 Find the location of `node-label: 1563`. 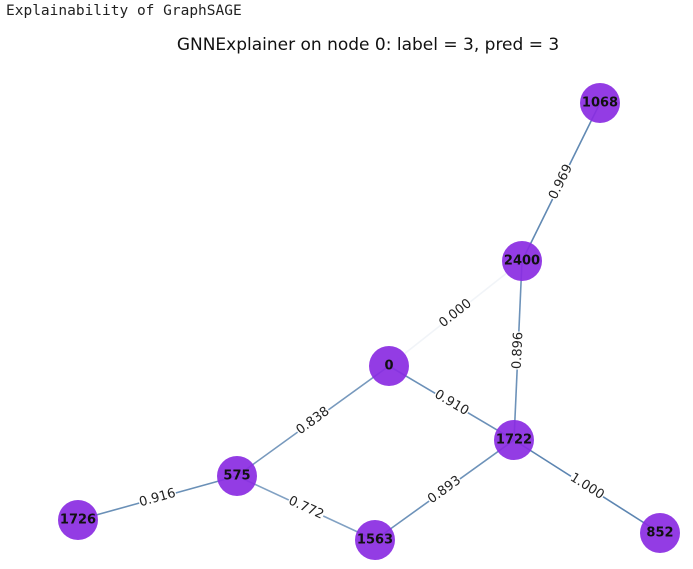

node-label: 1563 is located at coordinates (375, 540).